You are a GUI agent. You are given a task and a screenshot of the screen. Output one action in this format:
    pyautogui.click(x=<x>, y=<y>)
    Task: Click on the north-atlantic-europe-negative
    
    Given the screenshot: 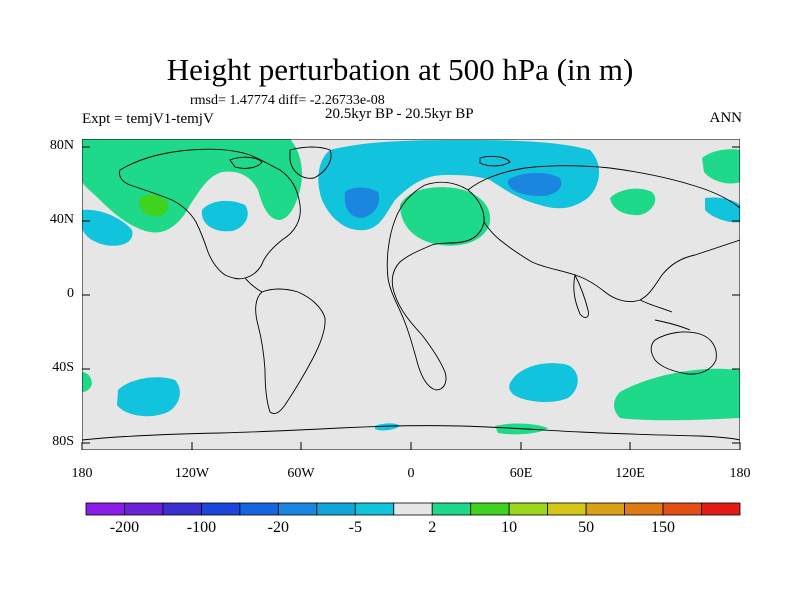 What is the action you would take?
    pyautogui.click(x=459, y=185)
    